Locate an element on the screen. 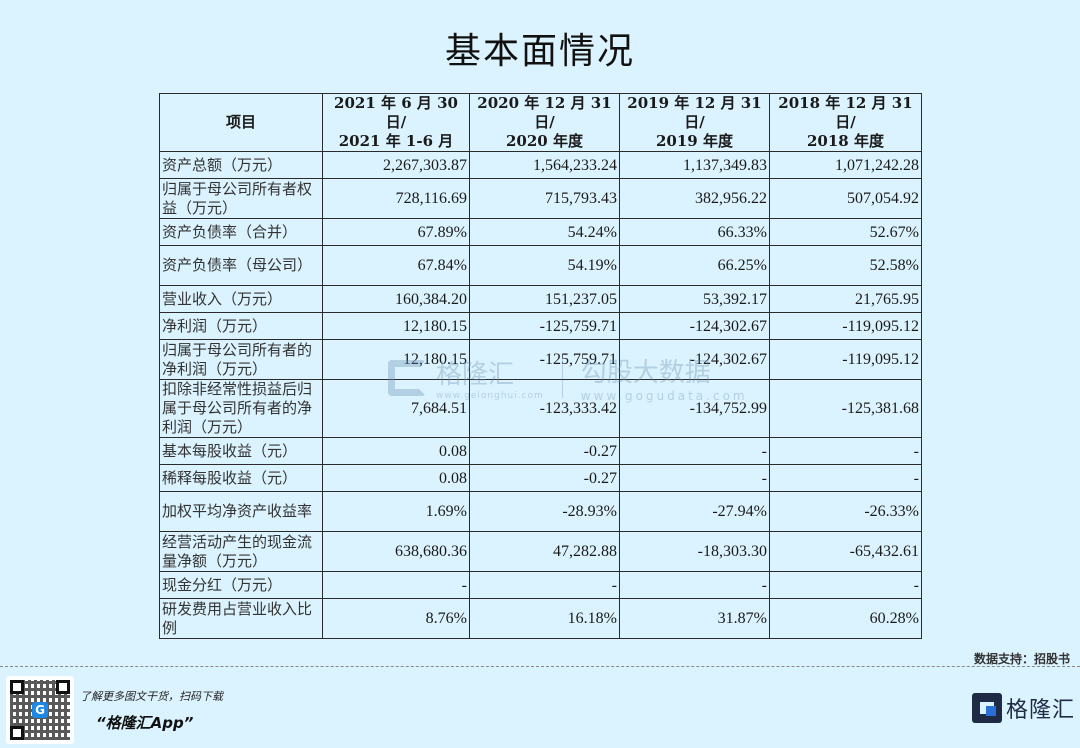 Image resolution: width=1080 pixels, height=748 pixels. cell-value: 60.28% is located at coordinates (845, 618).